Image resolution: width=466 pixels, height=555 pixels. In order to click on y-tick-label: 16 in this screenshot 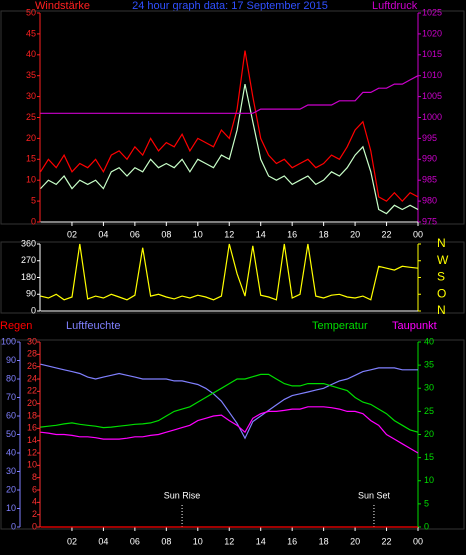, I will do `click(32, 428)`.